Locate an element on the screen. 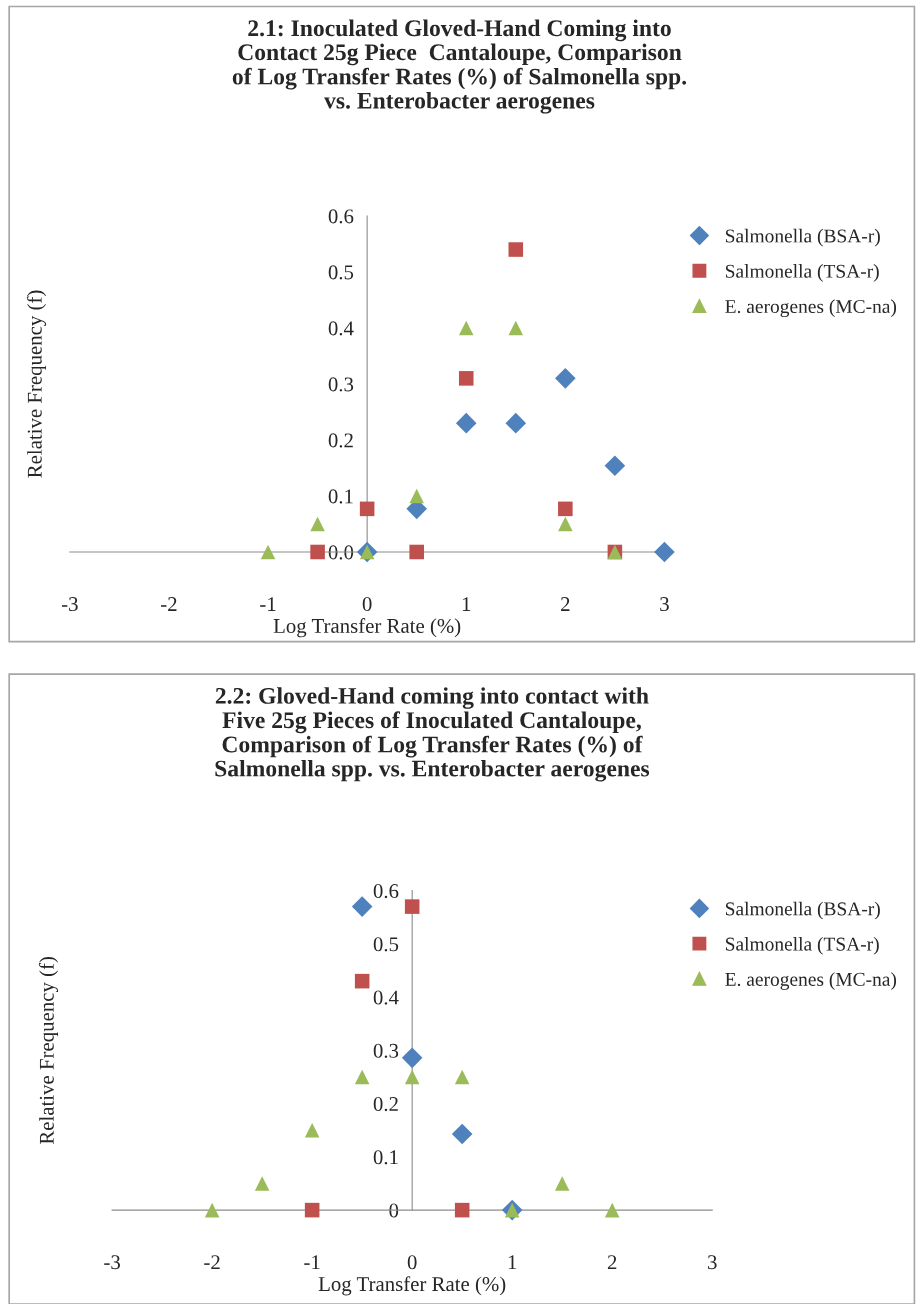 This screenshot has width=919, height=1304. chart-title: 2.1: Inoculated Gloved-Hand Coming into Contact 25g Piece Cantaloupe, Comparison of Log Transfer Rates (%) of Salmonella spp. vs. Enterobacter aerogenes is located at coordinates (459, 66).